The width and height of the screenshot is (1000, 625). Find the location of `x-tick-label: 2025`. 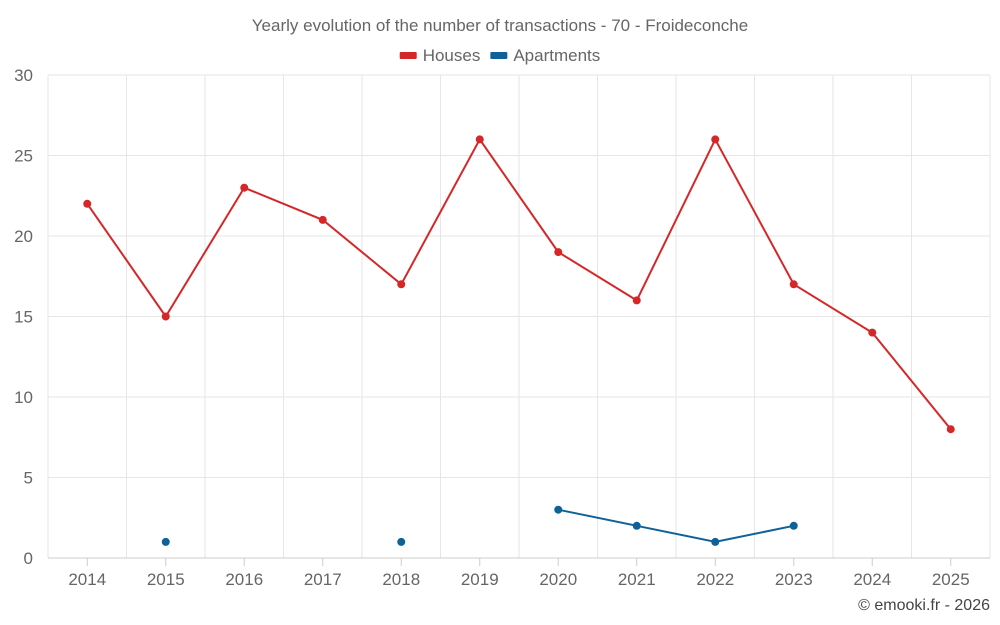

x-tick-label: 2025 is located at coordinates (951, 579).